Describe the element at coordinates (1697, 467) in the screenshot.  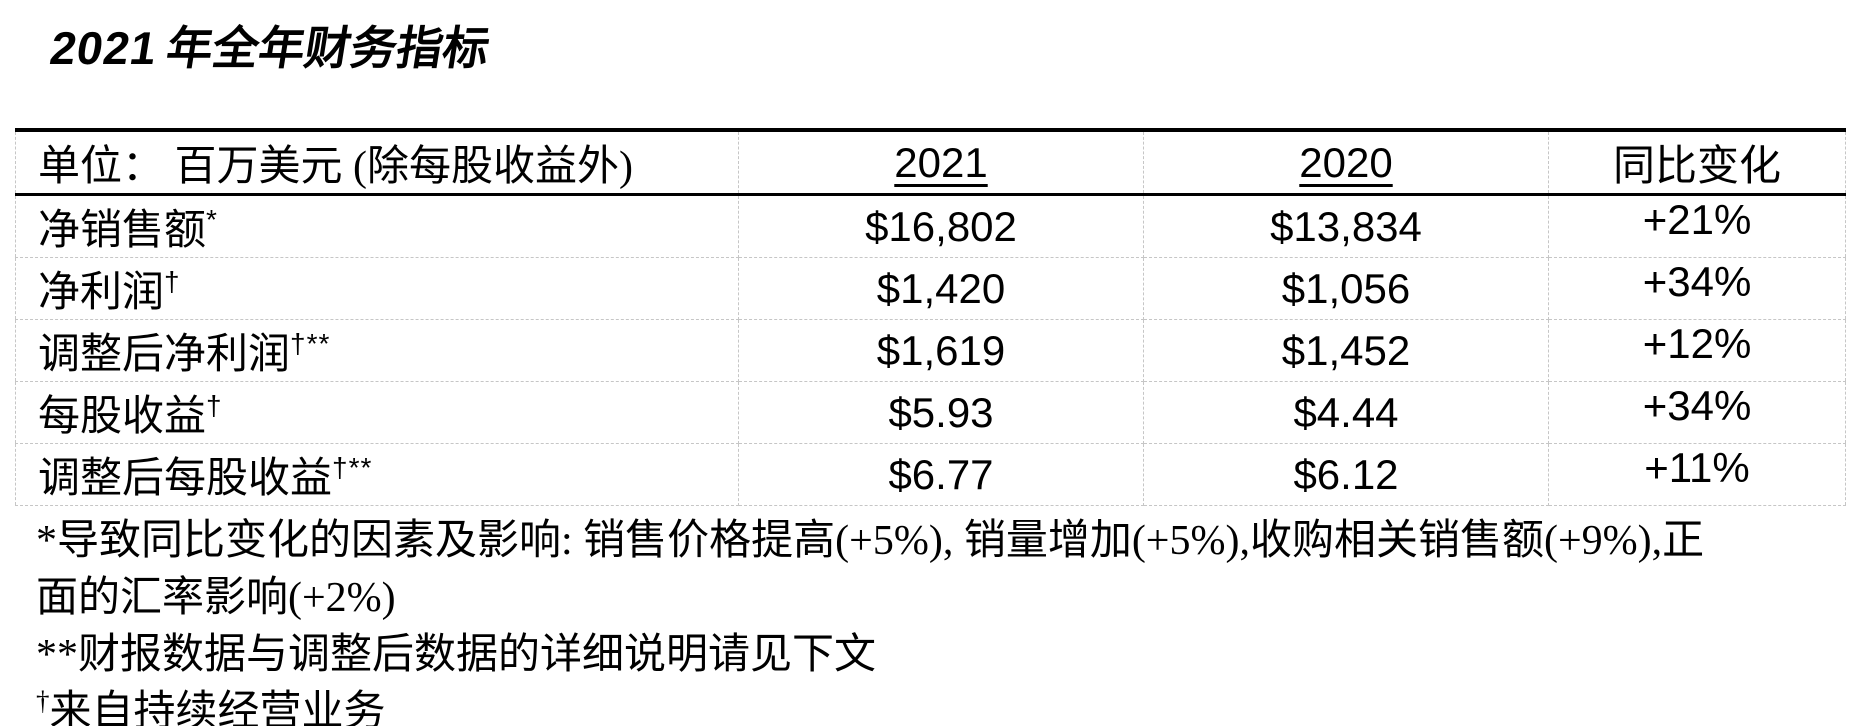
I see `value-change-text: +11%` at that location.